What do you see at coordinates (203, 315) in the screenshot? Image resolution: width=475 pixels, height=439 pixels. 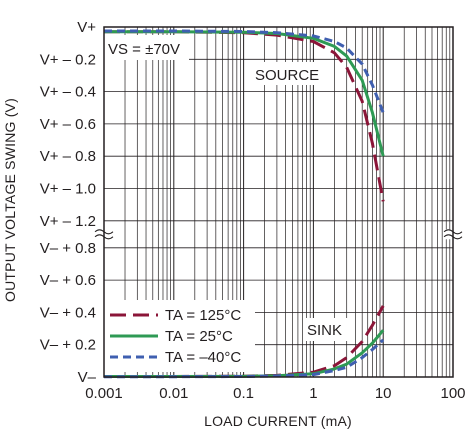 I see `legend-label: TA = 125°C` at bounding box center [203, 315].